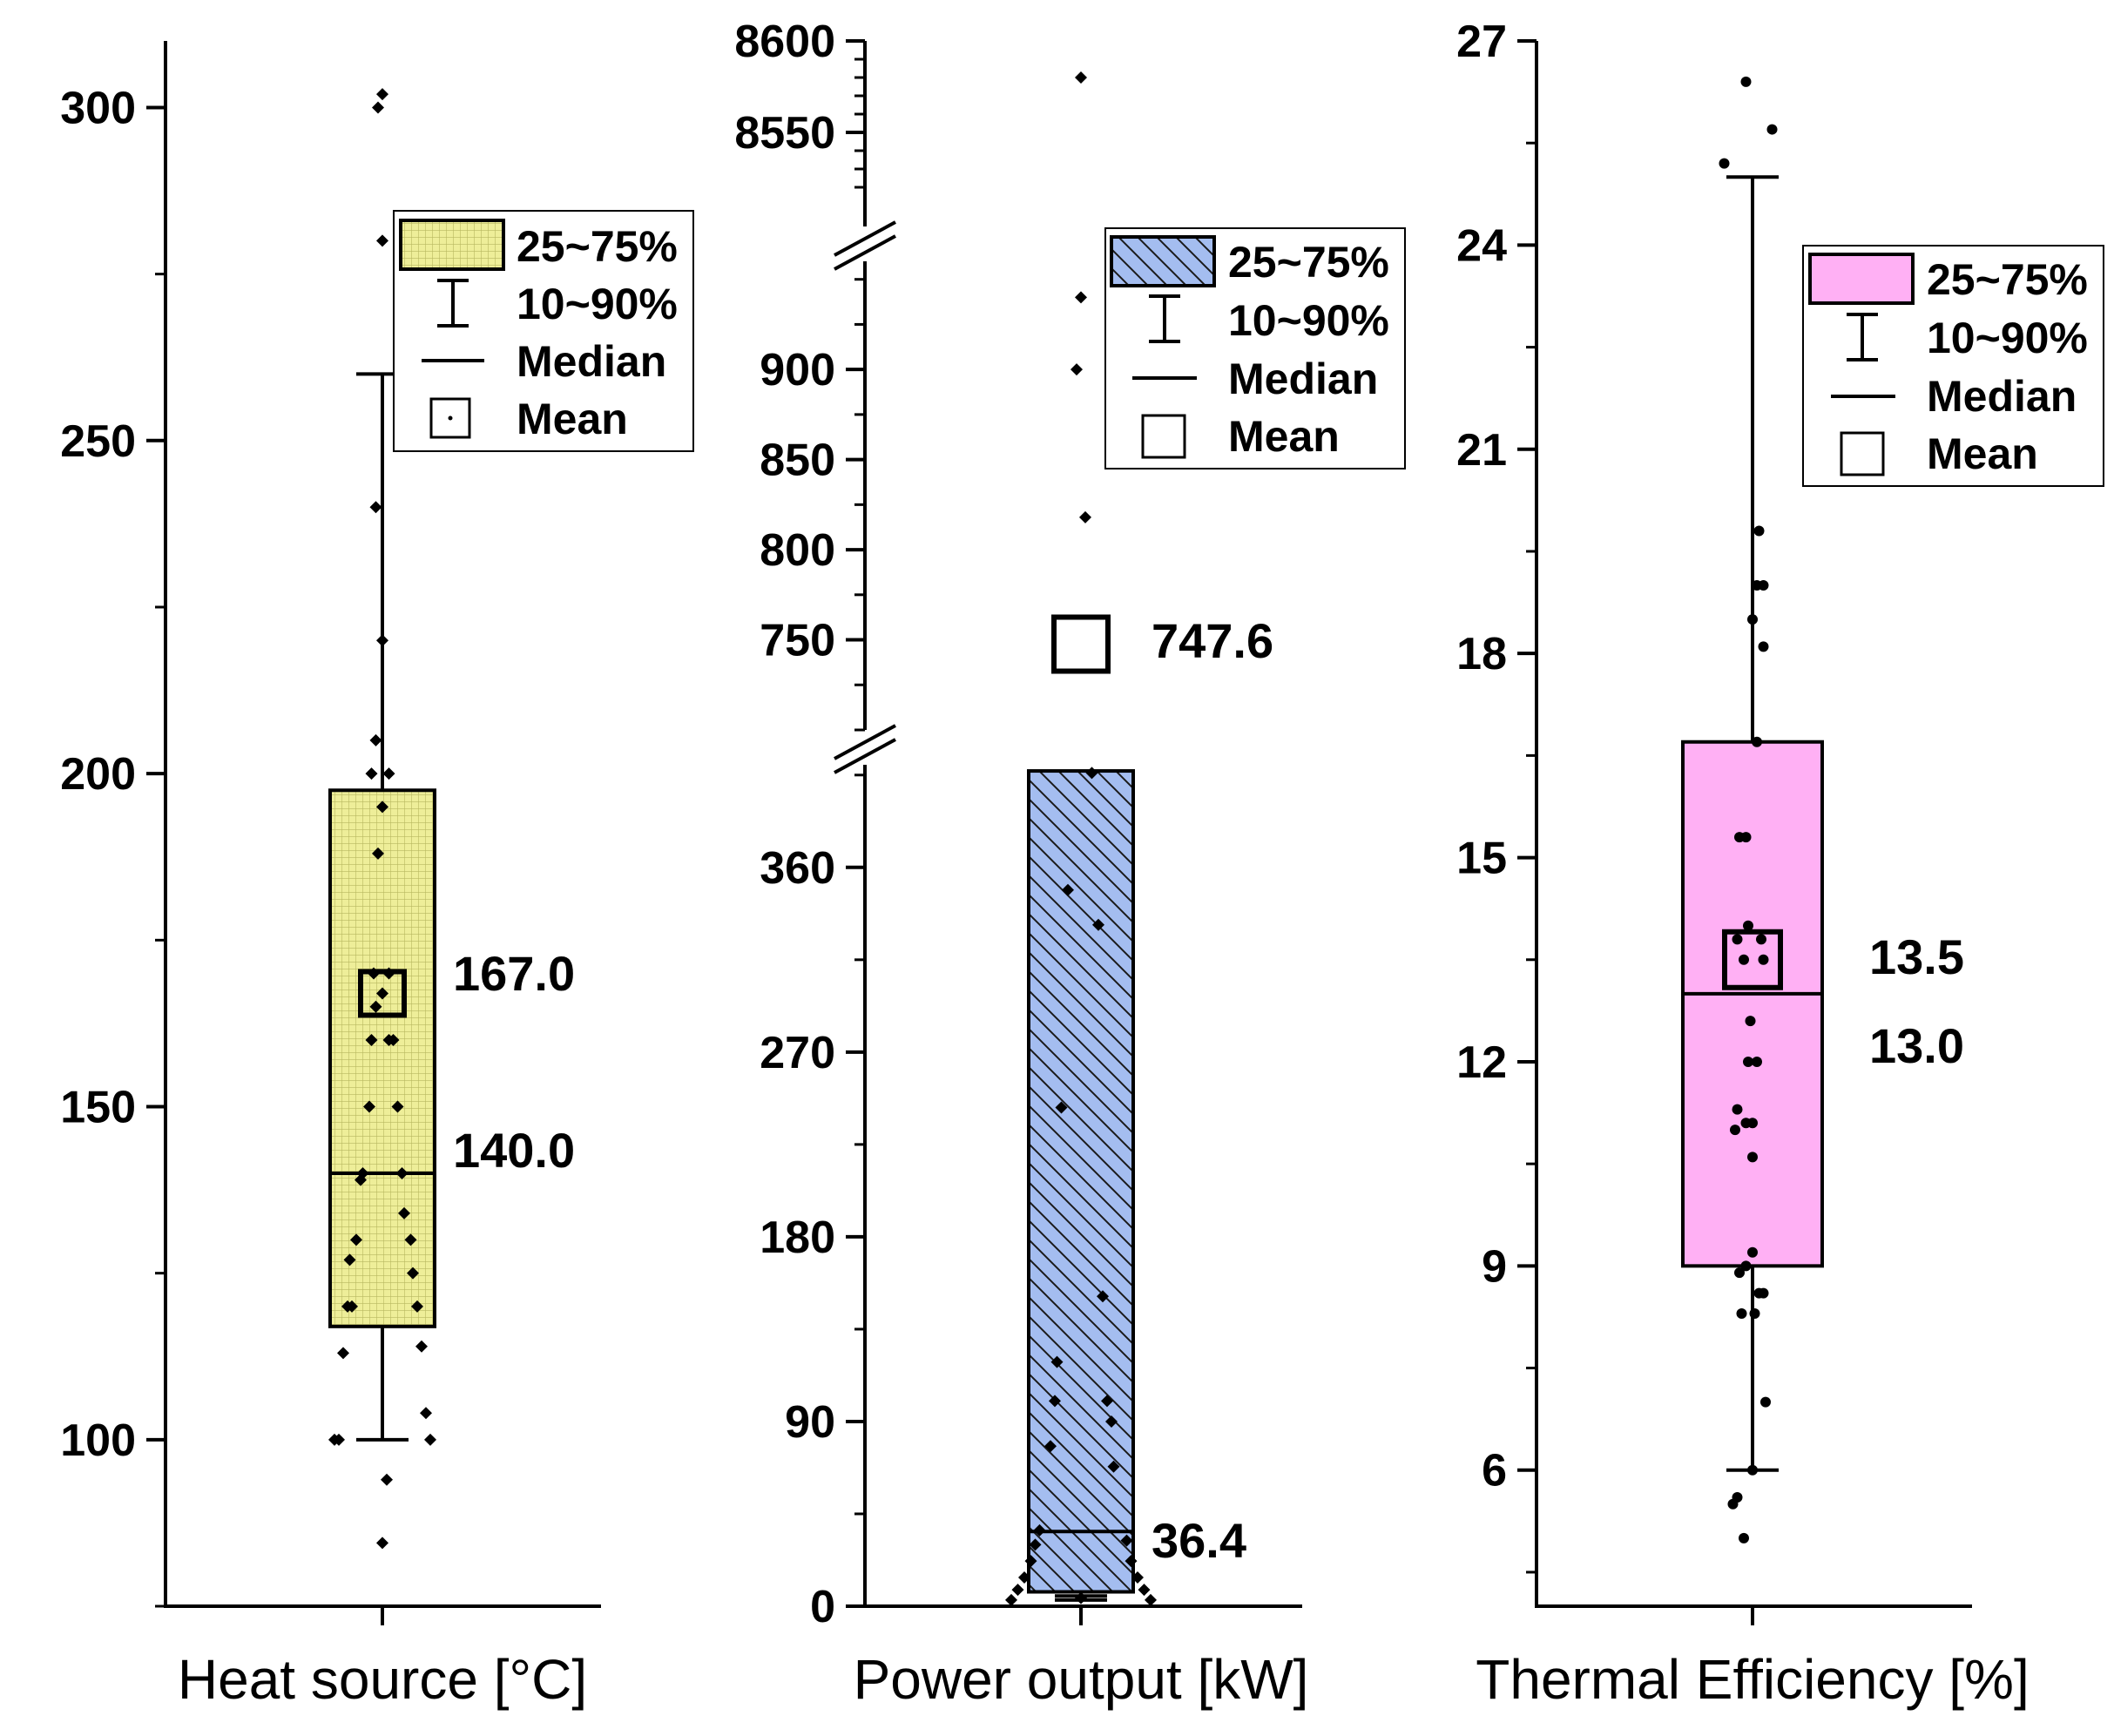 This screenshot has width=2114, height=1736. I want to click on thermal-efficiency-y-ticks: 6 9 12 15 18 21 24 27, so click(1496, 795).